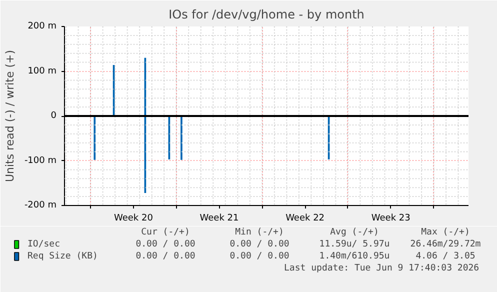 This screenshot has height=292, width=497. Describe the element at coordinates (40, 161) in the screenshot. I see `y-tick-label: -100 m` at that location.